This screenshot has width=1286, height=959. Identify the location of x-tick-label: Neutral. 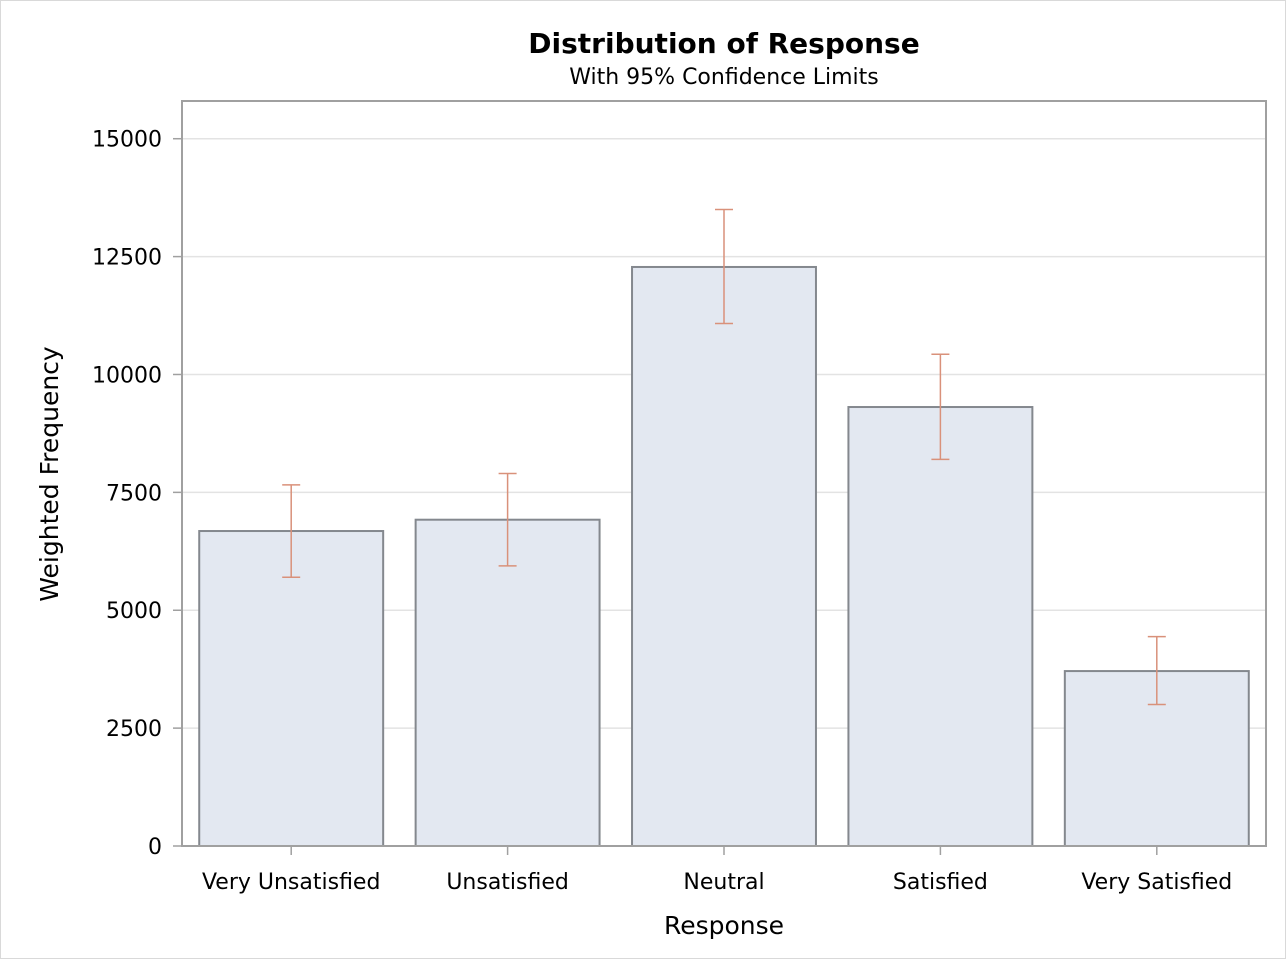
(723, 882).